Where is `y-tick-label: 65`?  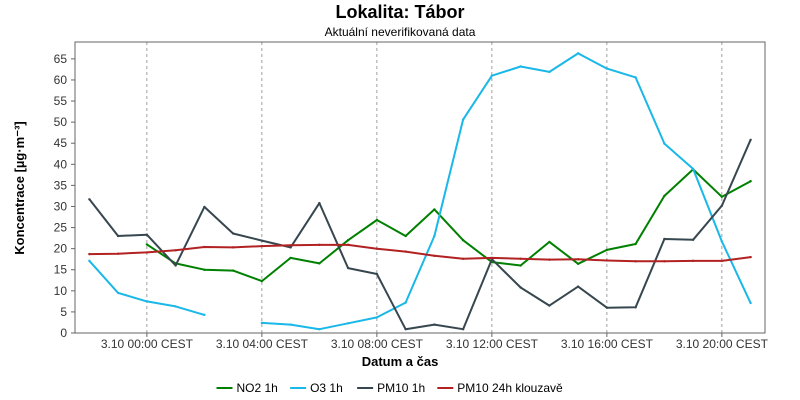
y-tick-label: 65 is located at coordinates (61, 59).